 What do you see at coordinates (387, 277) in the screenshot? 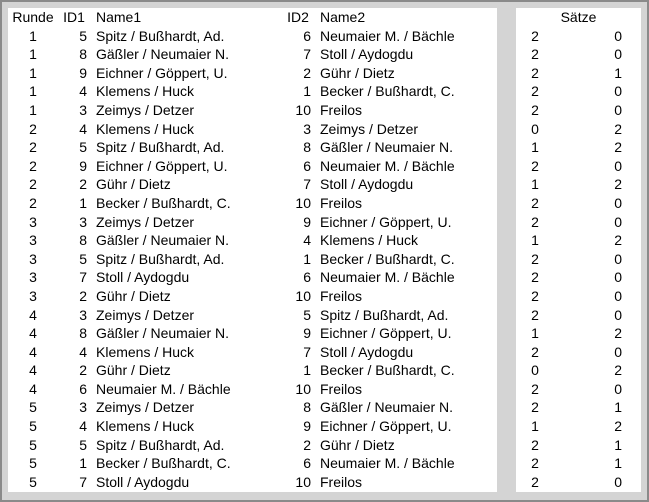
I see `name2-cell: Neumaier M. / Bächle` at bounding box center [387, 277].